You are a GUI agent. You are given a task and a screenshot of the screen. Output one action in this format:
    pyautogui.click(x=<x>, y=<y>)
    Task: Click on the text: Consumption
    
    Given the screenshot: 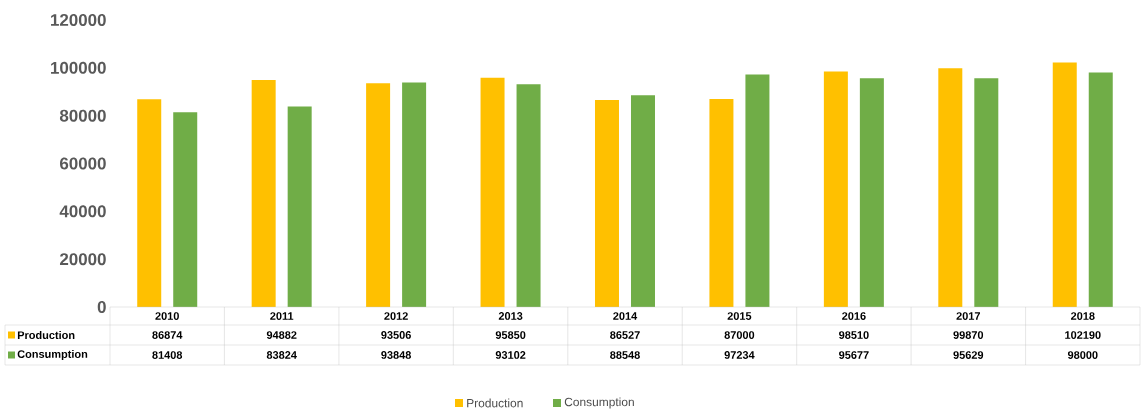 What is the action you would take?
    pyautogui.click(x=52, y=355)
    